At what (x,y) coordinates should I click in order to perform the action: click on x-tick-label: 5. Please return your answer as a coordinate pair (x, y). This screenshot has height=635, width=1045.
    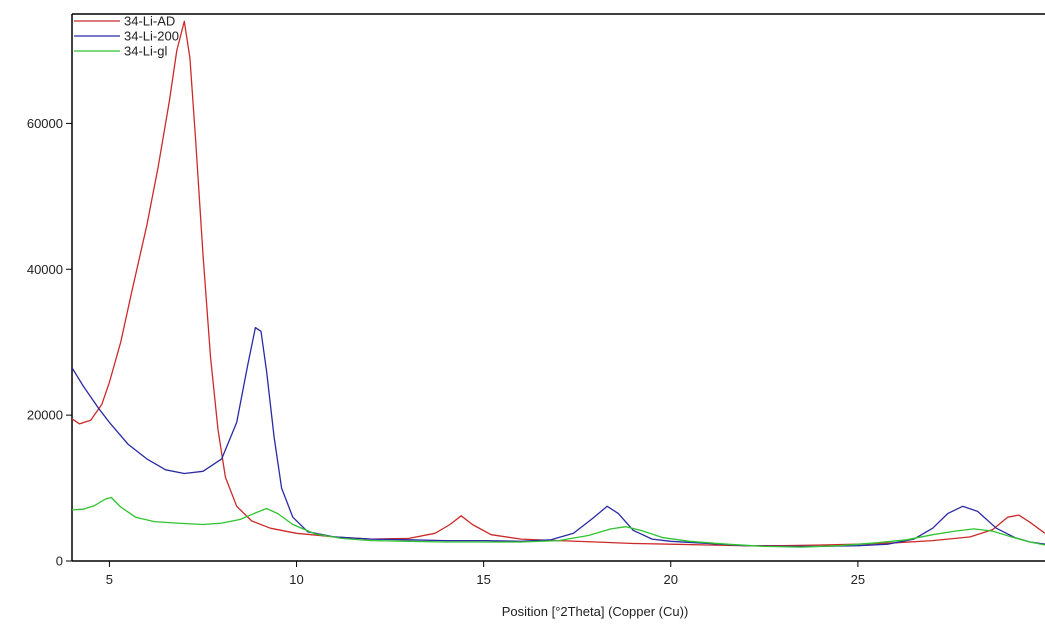
    Looking at the image, I should click on (109, 579).